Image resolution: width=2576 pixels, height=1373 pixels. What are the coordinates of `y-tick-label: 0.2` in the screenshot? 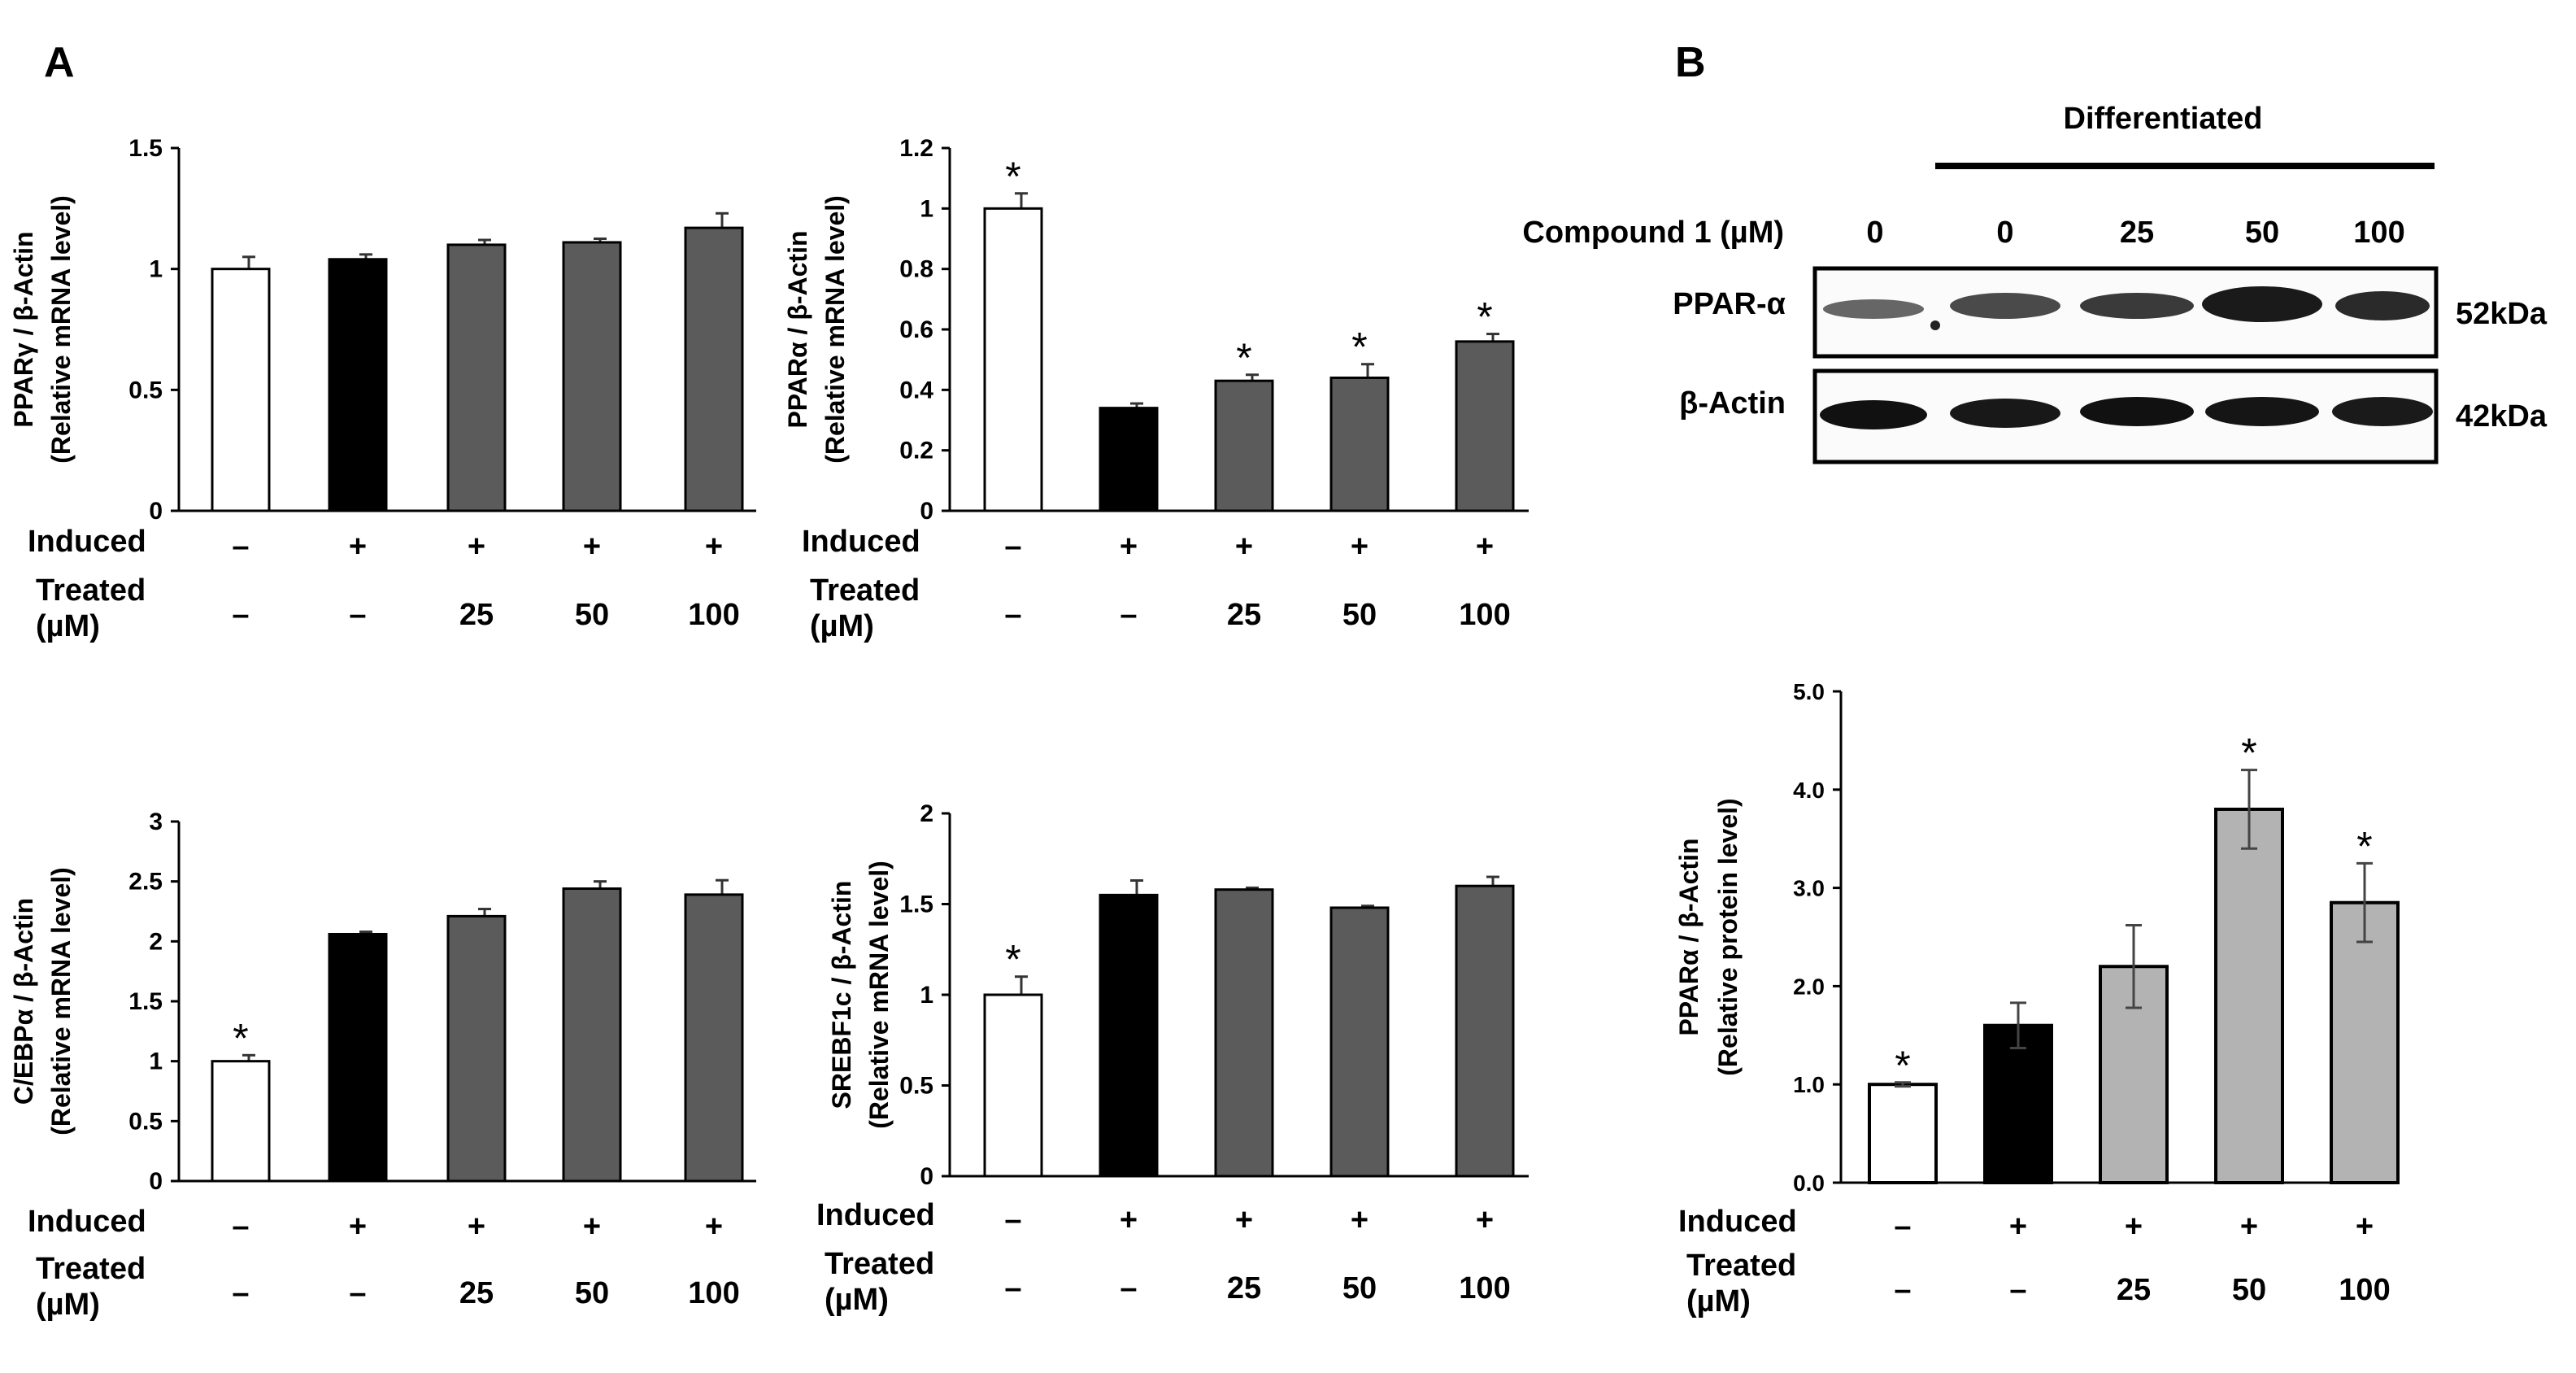 It's located at (916, 451).